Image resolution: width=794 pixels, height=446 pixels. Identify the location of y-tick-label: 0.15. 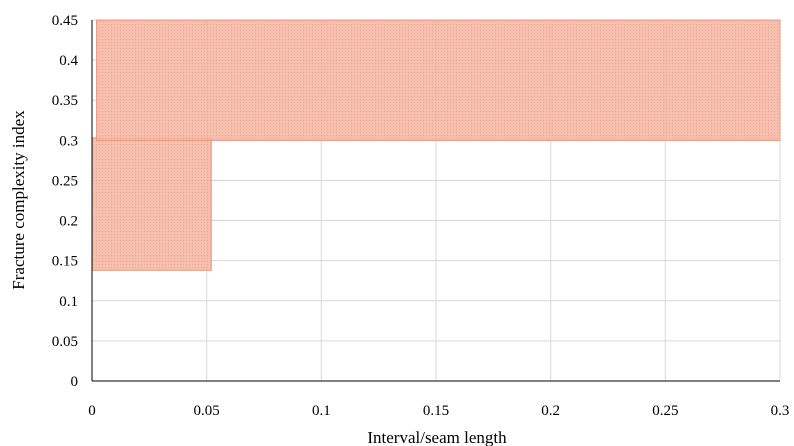
(65, 262).